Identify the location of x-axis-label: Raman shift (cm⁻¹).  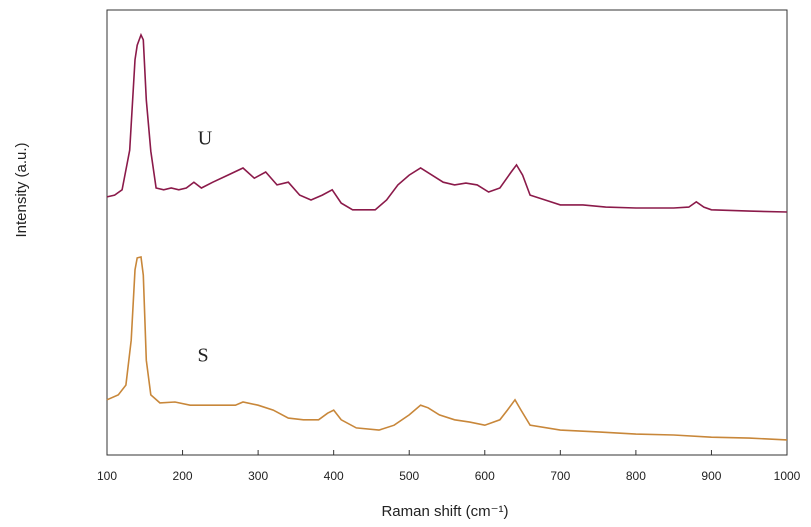
(444, 511).